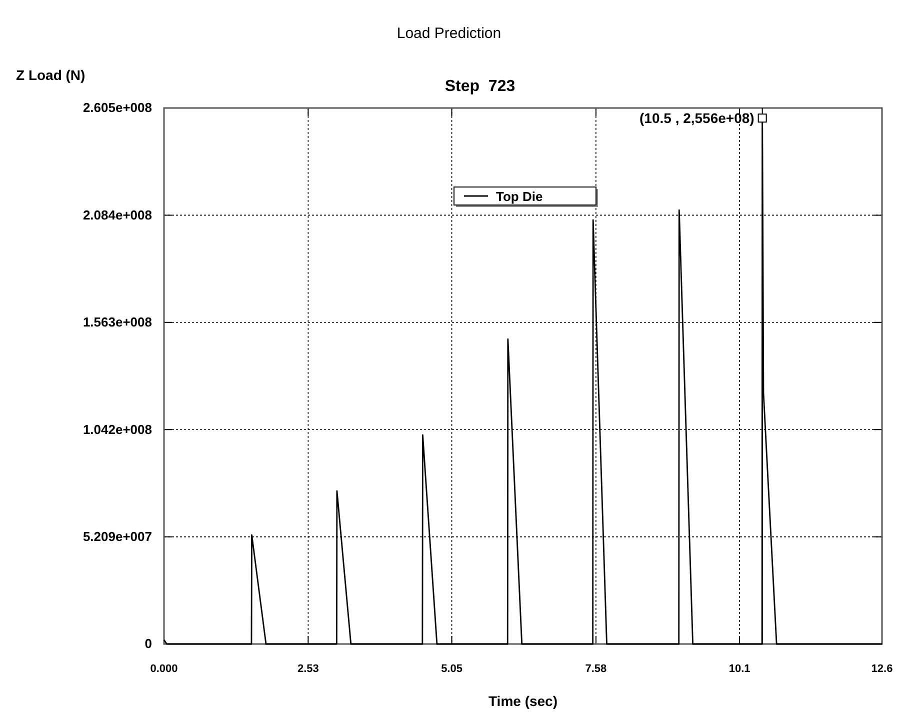 This screenshot has height=716, width=898. I want to click on chart-subtitle: Step 723, so click(480, 86).